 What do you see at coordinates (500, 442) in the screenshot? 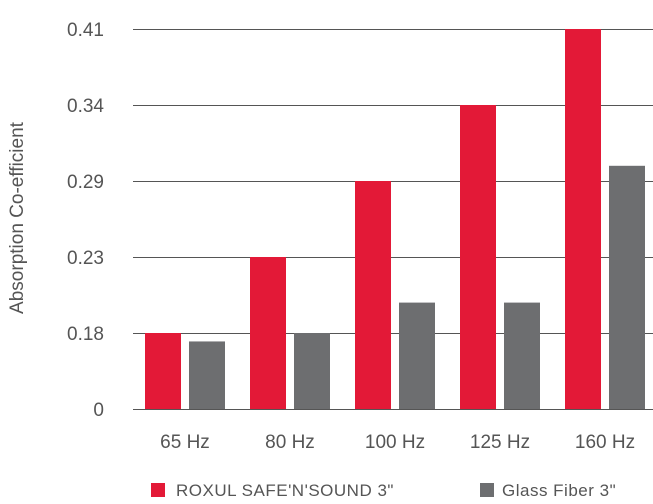
I see `x-tick-label: 125 Hz` at bounding box center [500, 442].